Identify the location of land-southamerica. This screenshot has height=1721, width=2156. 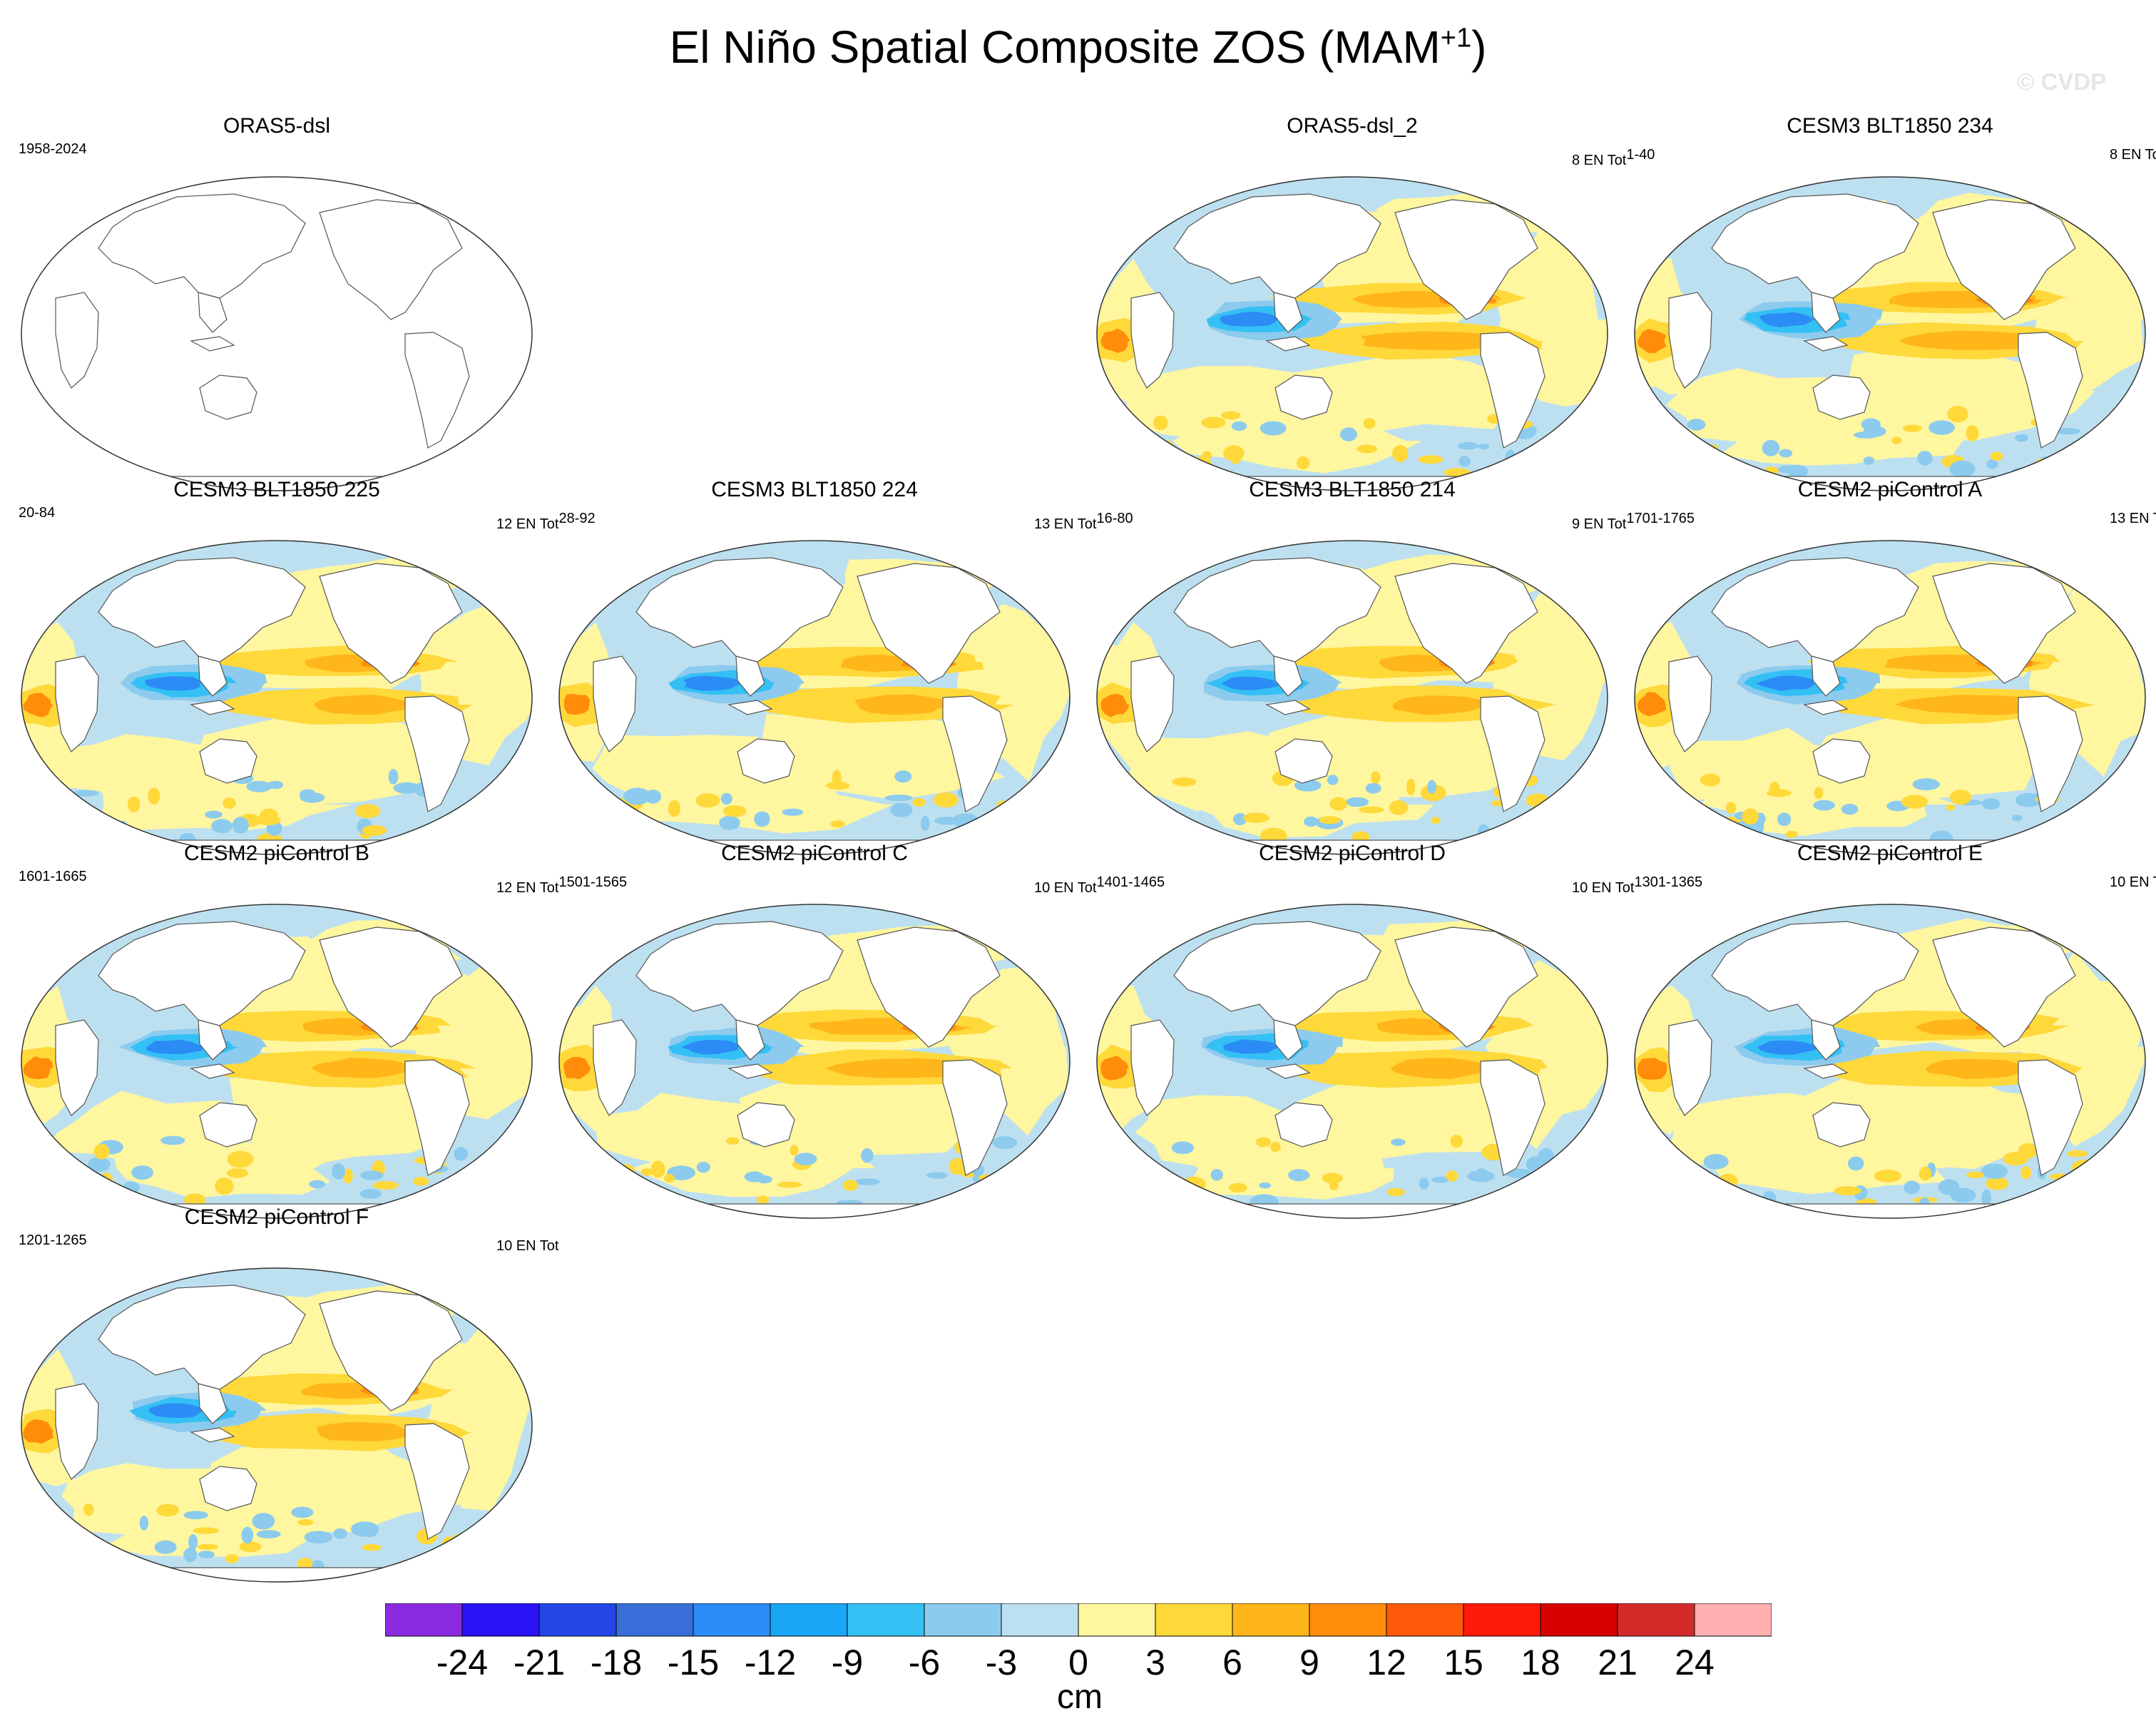
(437, 1481).